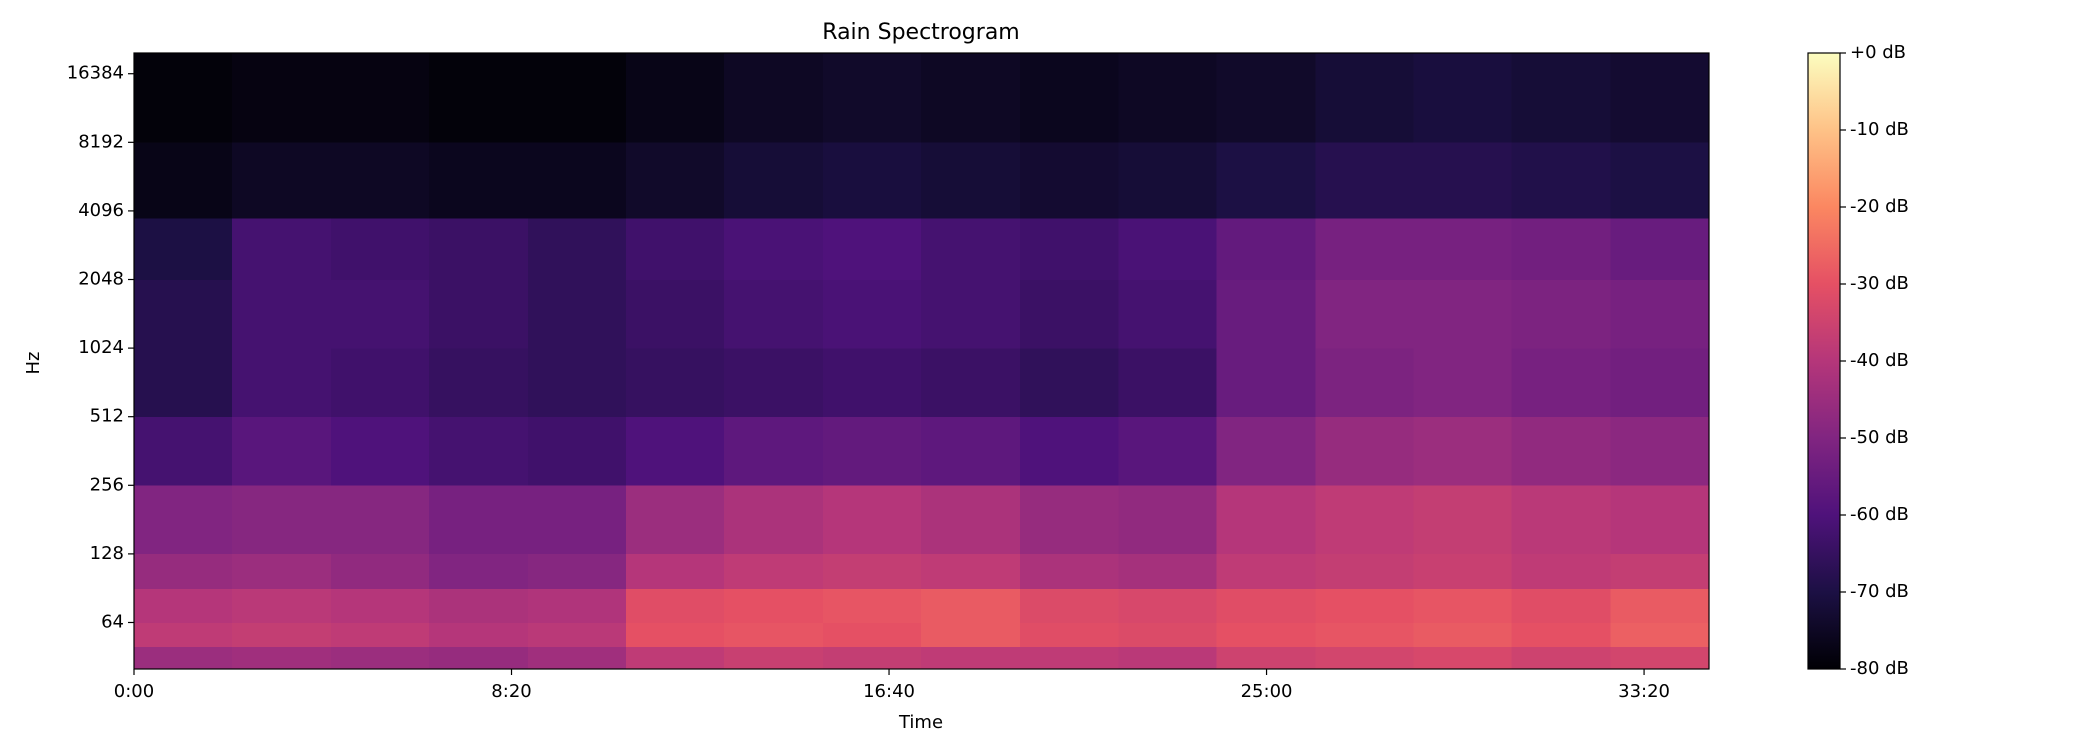  I want to click on colorbar-tick-label: -20 dB, so click(1879, 206).